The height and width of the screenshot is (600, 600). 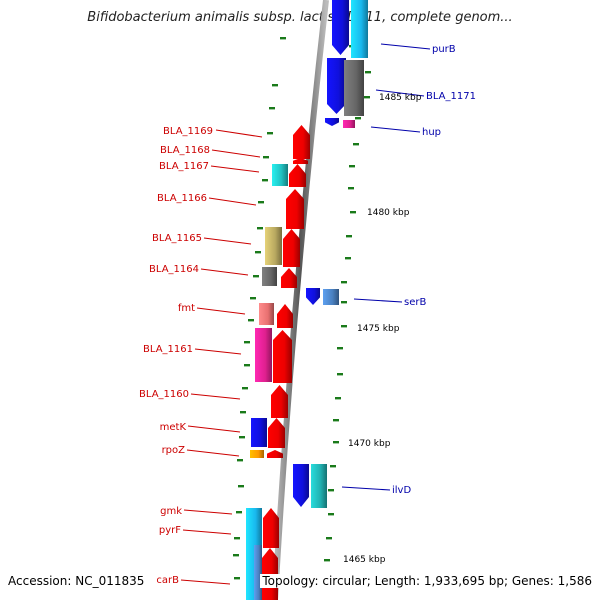 What do you see at coordinates (185, 150) in the screenshot?
I see `gene-label-BLA_1168: BLA_1168` at bounding box center [185, 150].